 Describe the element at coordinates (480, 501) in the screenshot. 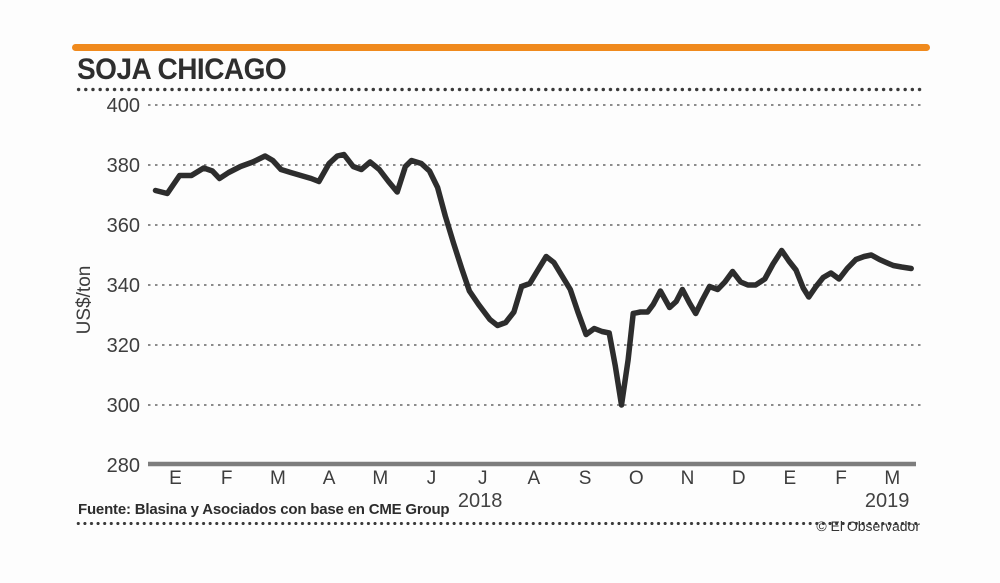

I see `year-label: 2018` at that location.